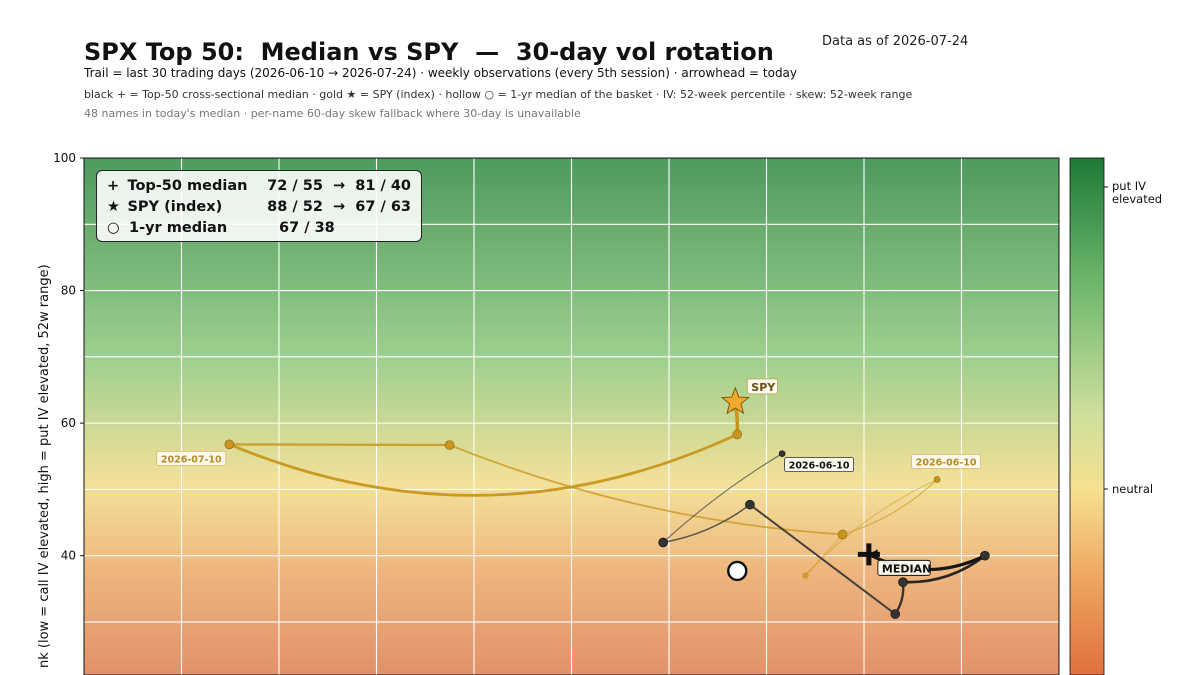 Image resolution: width=1200 pixels, height=675 pixels. What do you see at coordinates (187, 186) in the screenshot?
I see `legend-label: Top-50 median` at bounding box center [187, 186].